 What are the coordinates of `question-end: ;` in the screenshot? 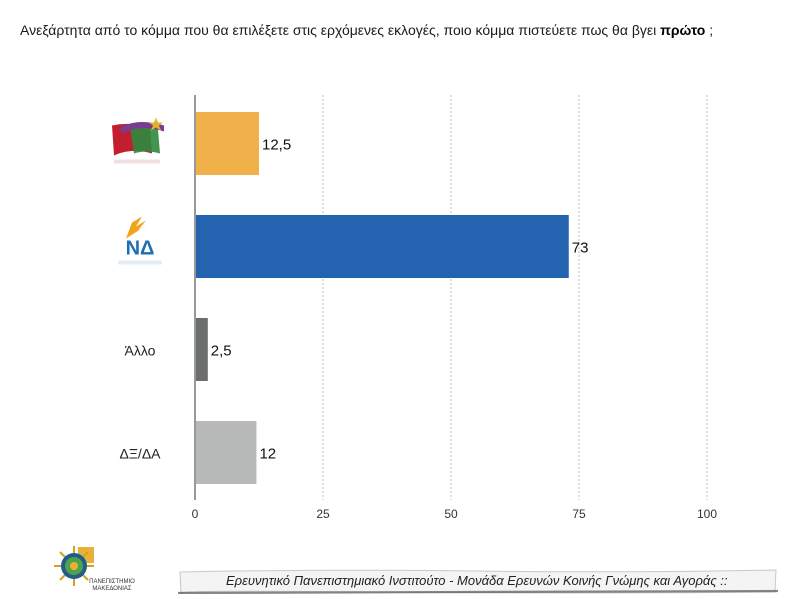 It's located at (709, 30).